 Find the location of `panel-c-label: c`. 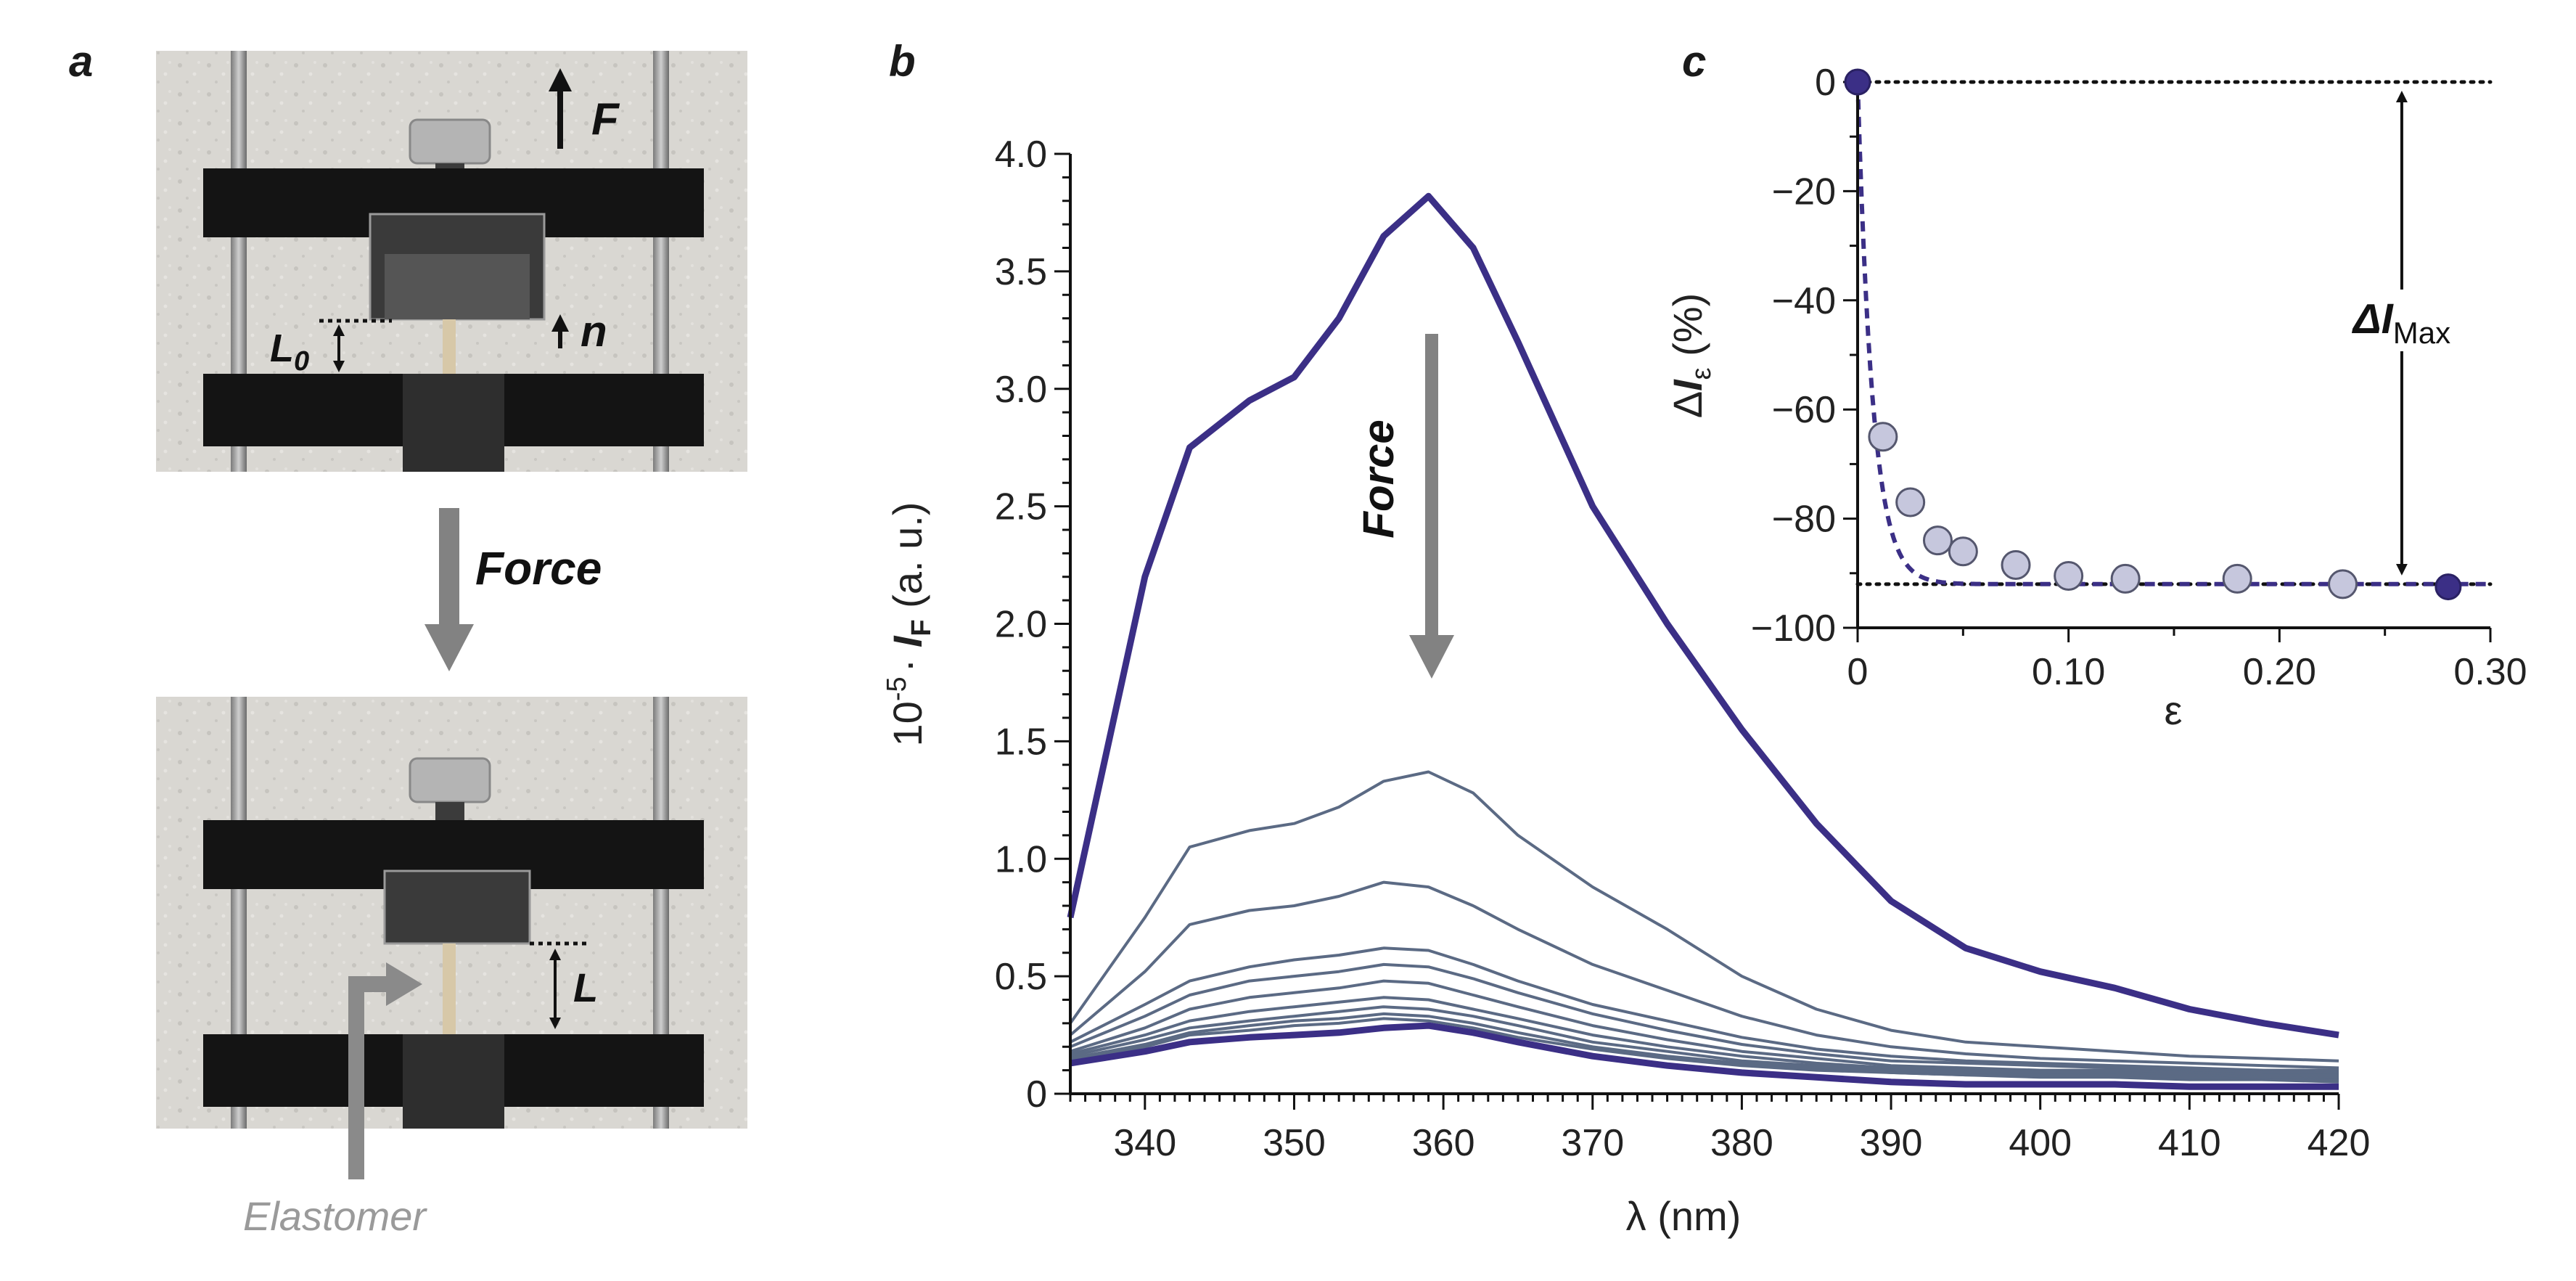

panel-c-label: c is located at coordinates (1694, 62).